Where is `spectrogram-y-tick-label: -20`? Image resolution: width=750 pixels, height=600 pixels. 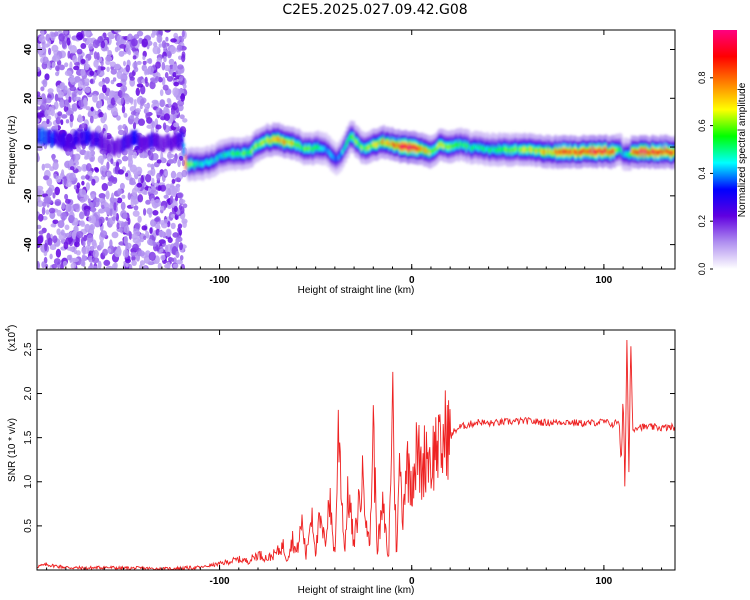 spectrogram-y-tick-label: -20 is located at coordinates (28, 195).